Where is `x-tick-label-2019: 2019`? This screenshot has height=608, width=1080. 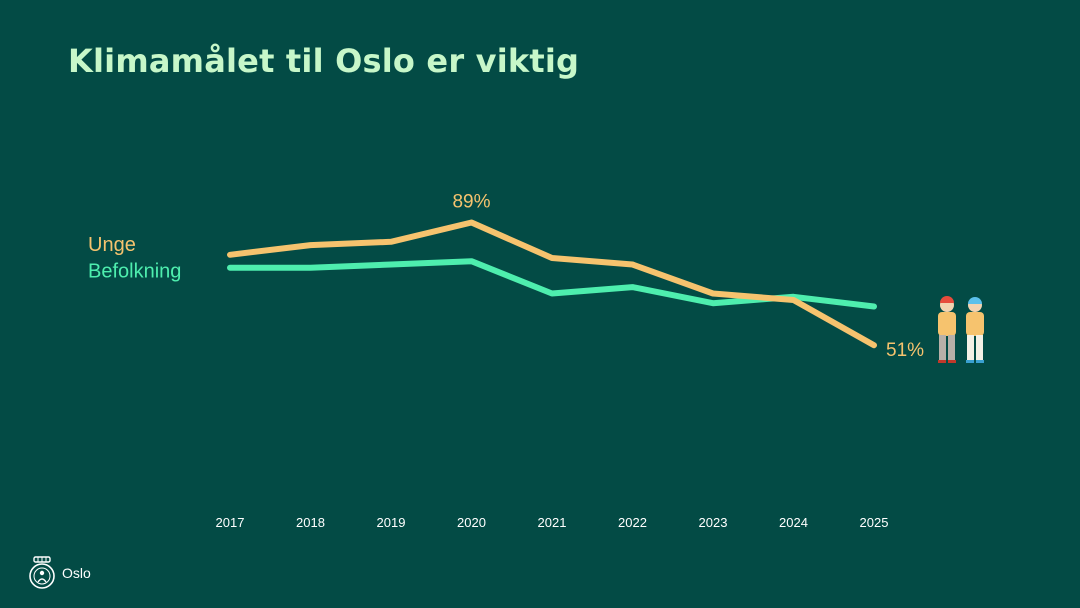 x-tick-label-2019: 2019 is located at coordinates (391, 522).